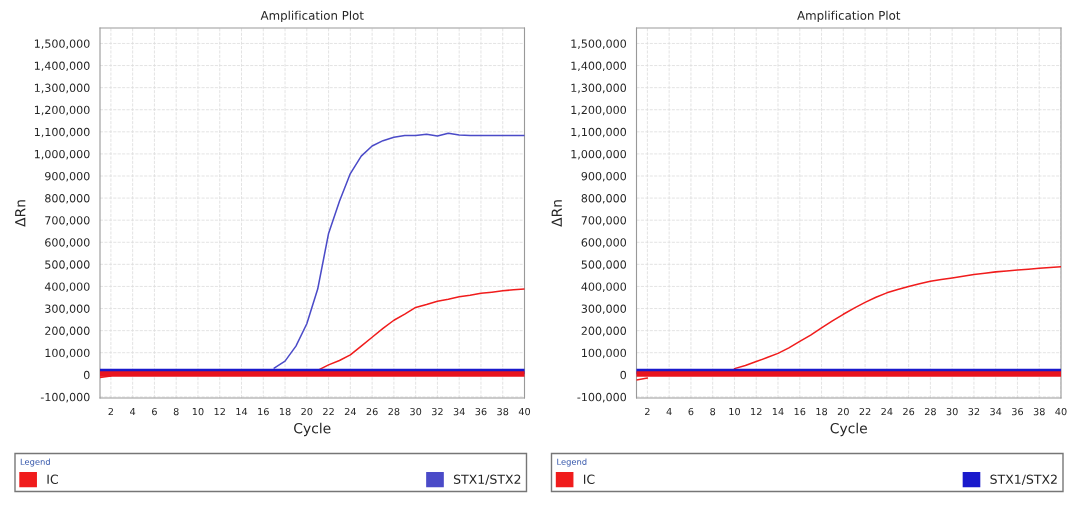 Image resolution: width=1073 pixels, height=523 pixels. Describe the element at coordinates (399, 250) in the screenshot. I see `line-series` at that location.